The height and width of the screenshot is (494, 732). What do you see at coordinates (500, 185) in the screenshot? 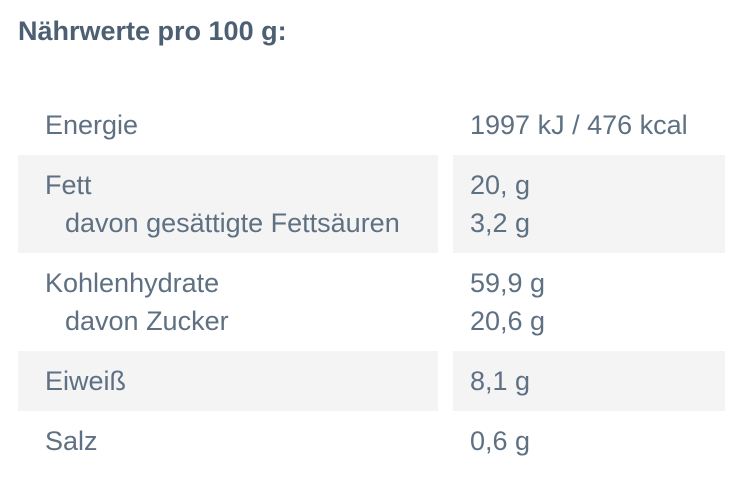
I see `nutrient-value: 20, g` at bounding box center [500, 185].